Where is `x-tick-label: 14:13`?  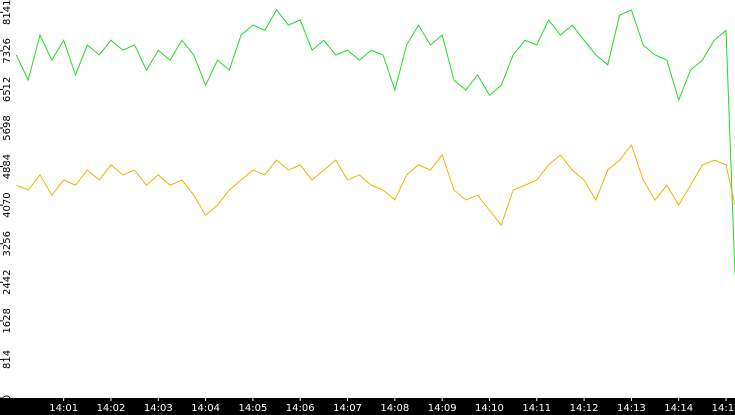 x-tick-label: 14:13 is located at coordinates (631, 408).